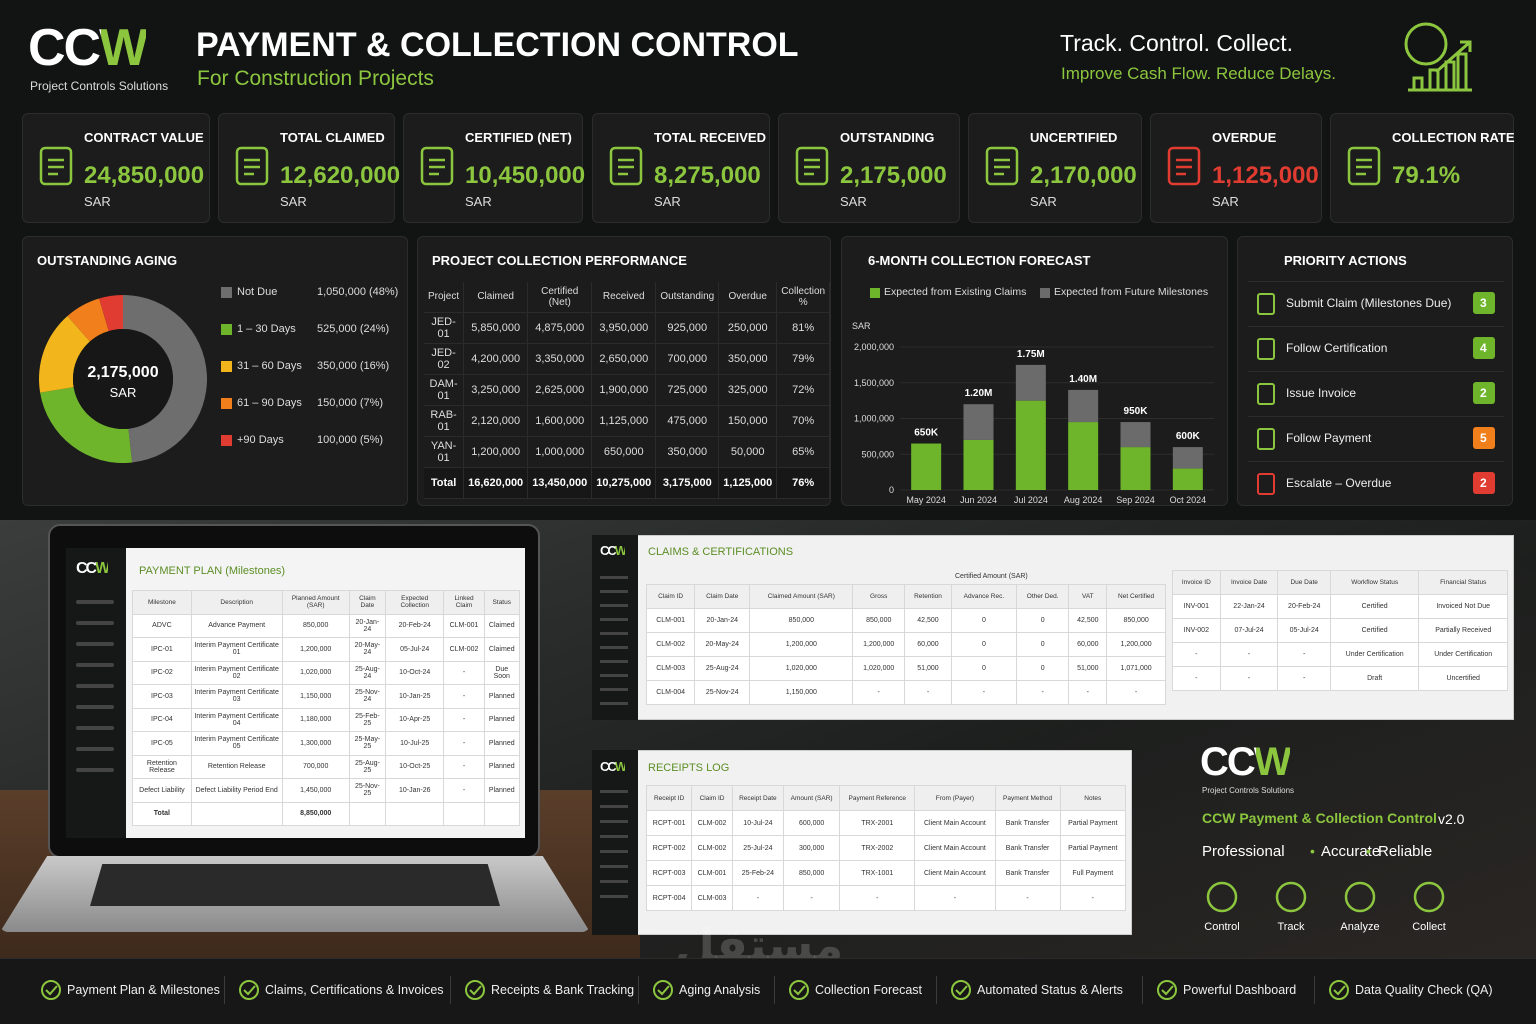 This screenshot has width=1536, height=1024. I want to click on tagline: Track. Control. Collect., so click(1177, 43).